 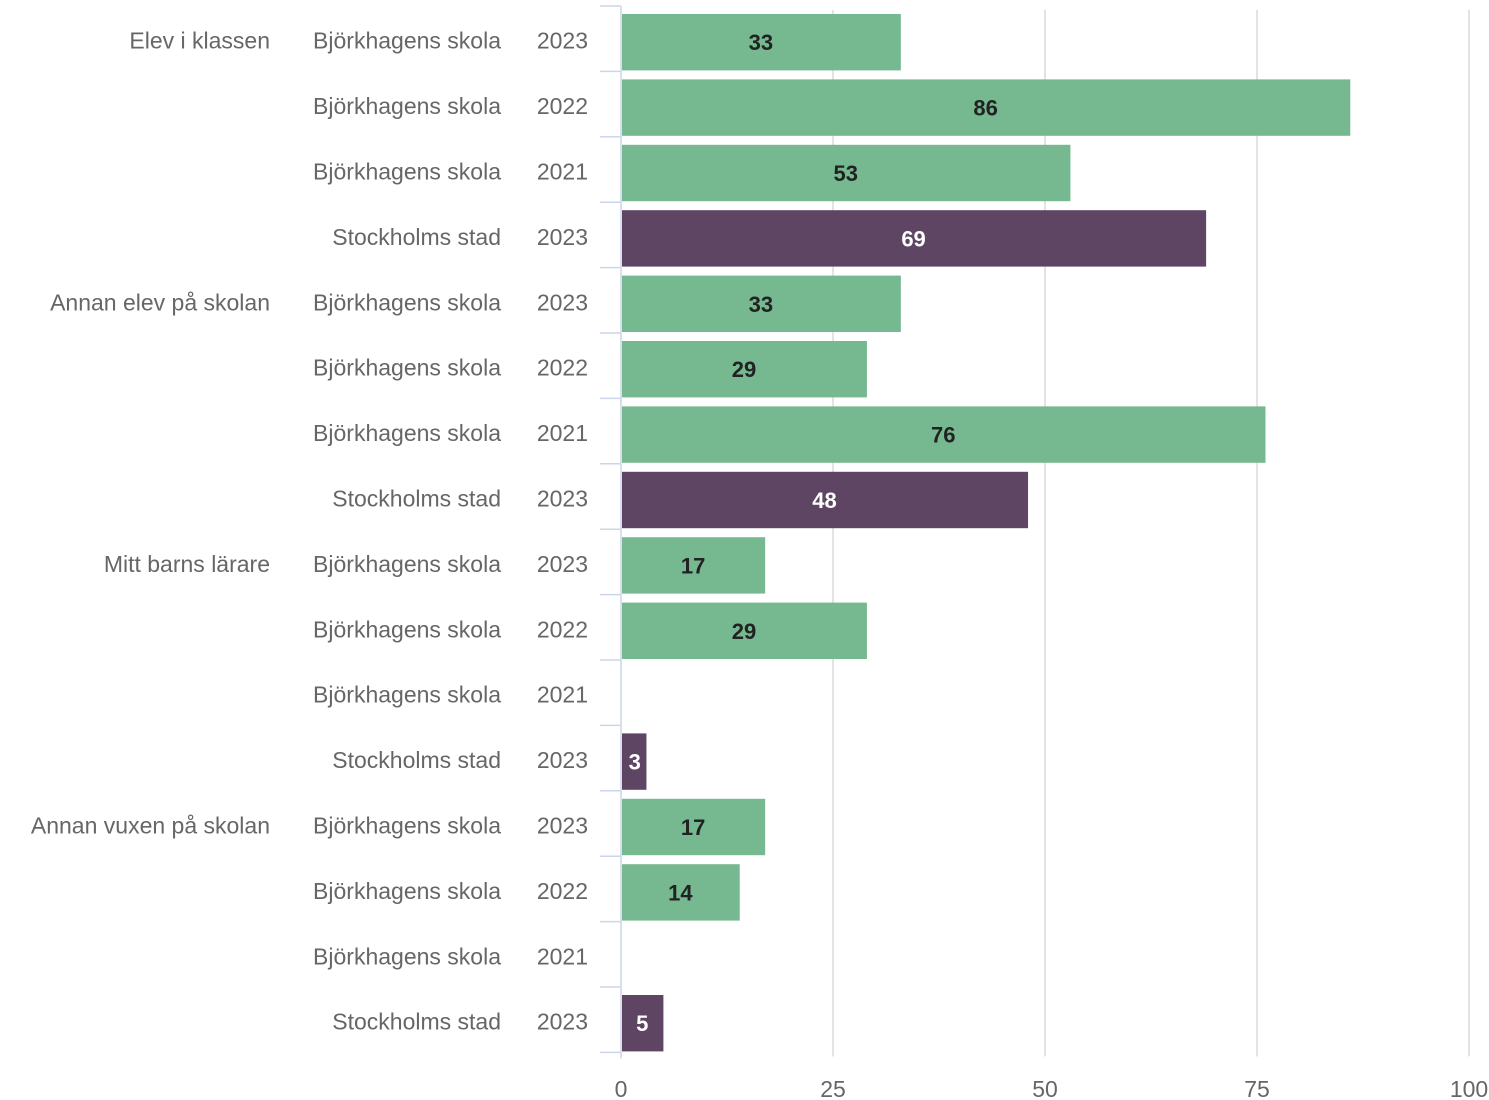 I want to click on data-label: 69, so click(x=913, y=238).